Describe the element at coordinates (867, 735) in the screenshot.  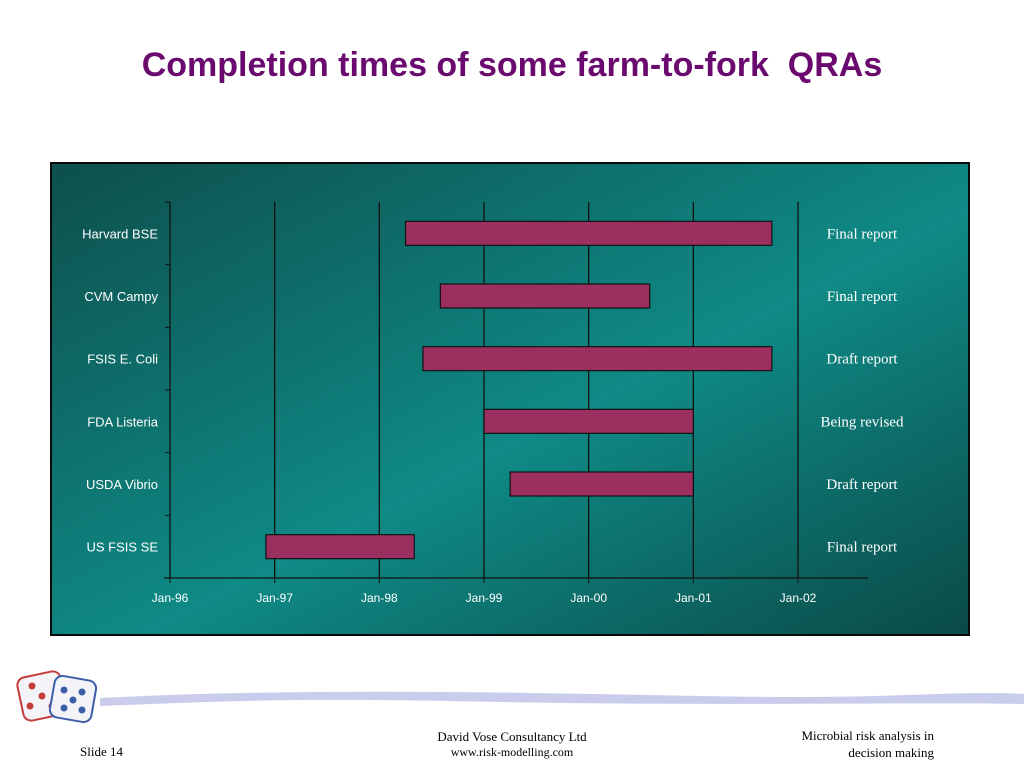
I see `footer-topic-line1: Microbial risk analysis in` at that location.